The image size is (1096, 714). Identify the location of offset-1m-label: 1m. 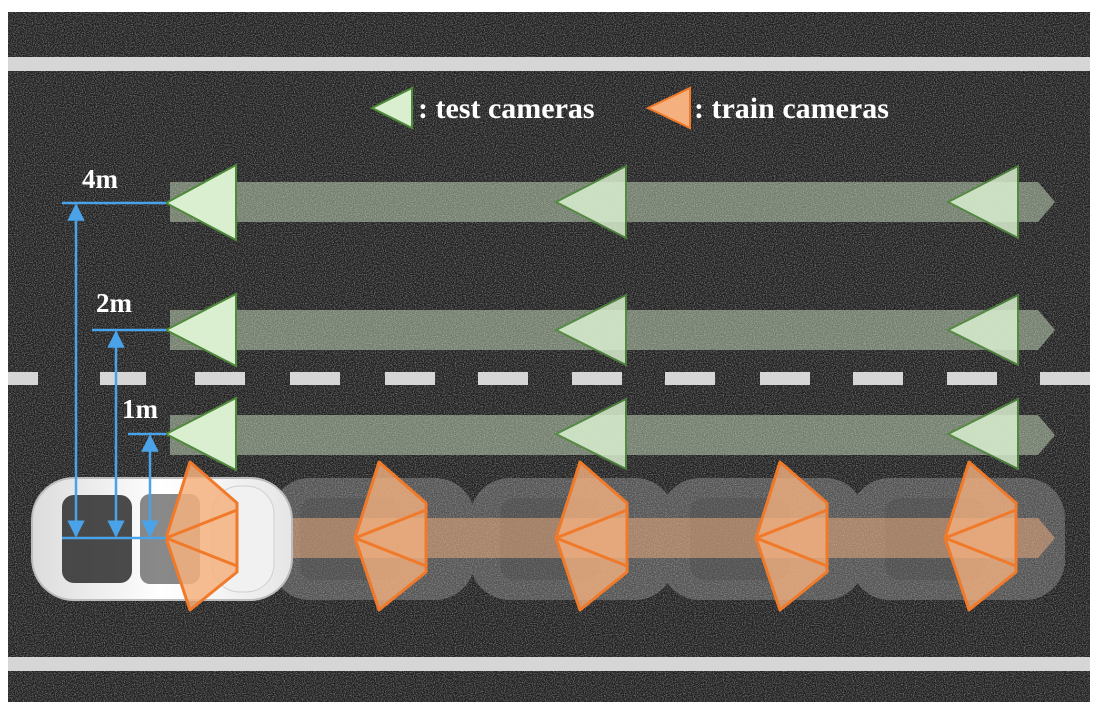
(140, 409).